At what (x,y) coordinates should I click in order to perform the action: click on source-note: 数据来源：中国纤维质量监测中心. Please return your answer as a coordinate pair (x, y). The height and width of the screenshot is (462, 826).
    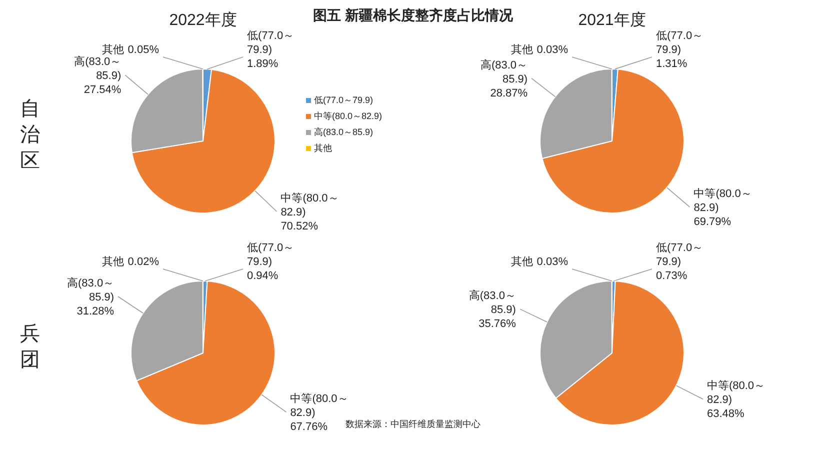
    Looking at the image, I should click on (413, 424).